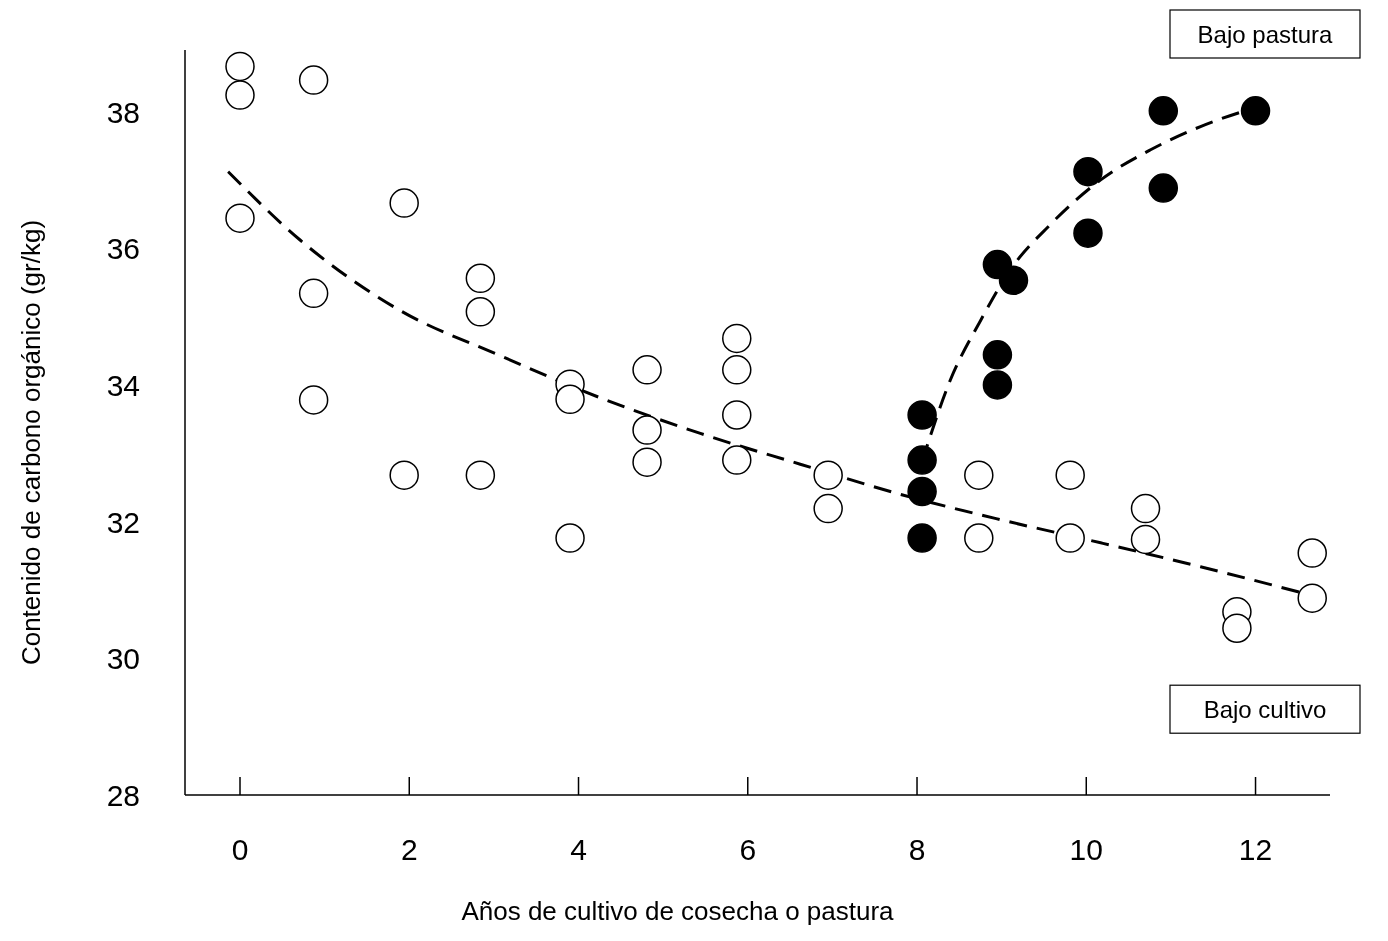 This screenshot has width=1388, height=941. What do you see at coordinates (123, 522) in the screenshot?
I see `y-tick-label: 32` at bounding box center [123, 522].